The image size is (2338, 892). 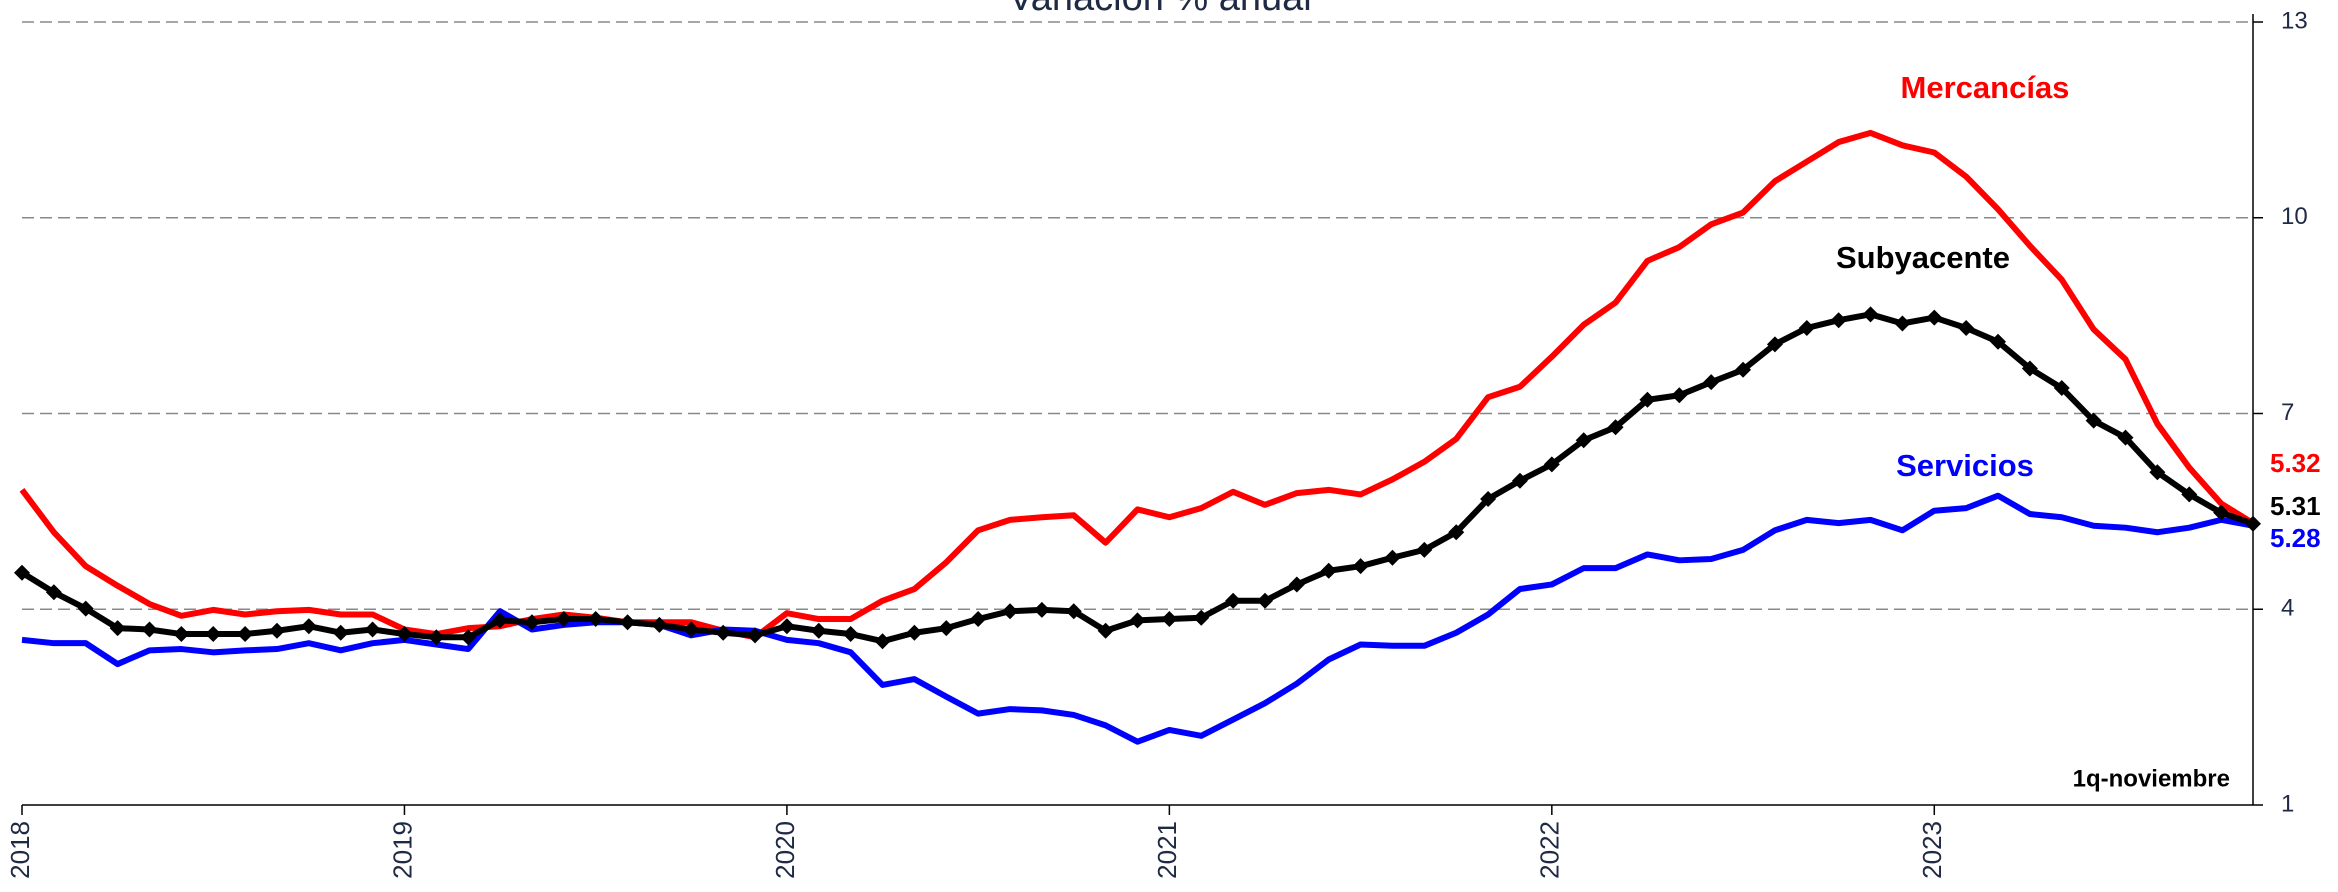 What do you see at coordinates (1965, 465) in the screenshot?
I see `series-label: Servicios` at bounding box center [1965, 465].